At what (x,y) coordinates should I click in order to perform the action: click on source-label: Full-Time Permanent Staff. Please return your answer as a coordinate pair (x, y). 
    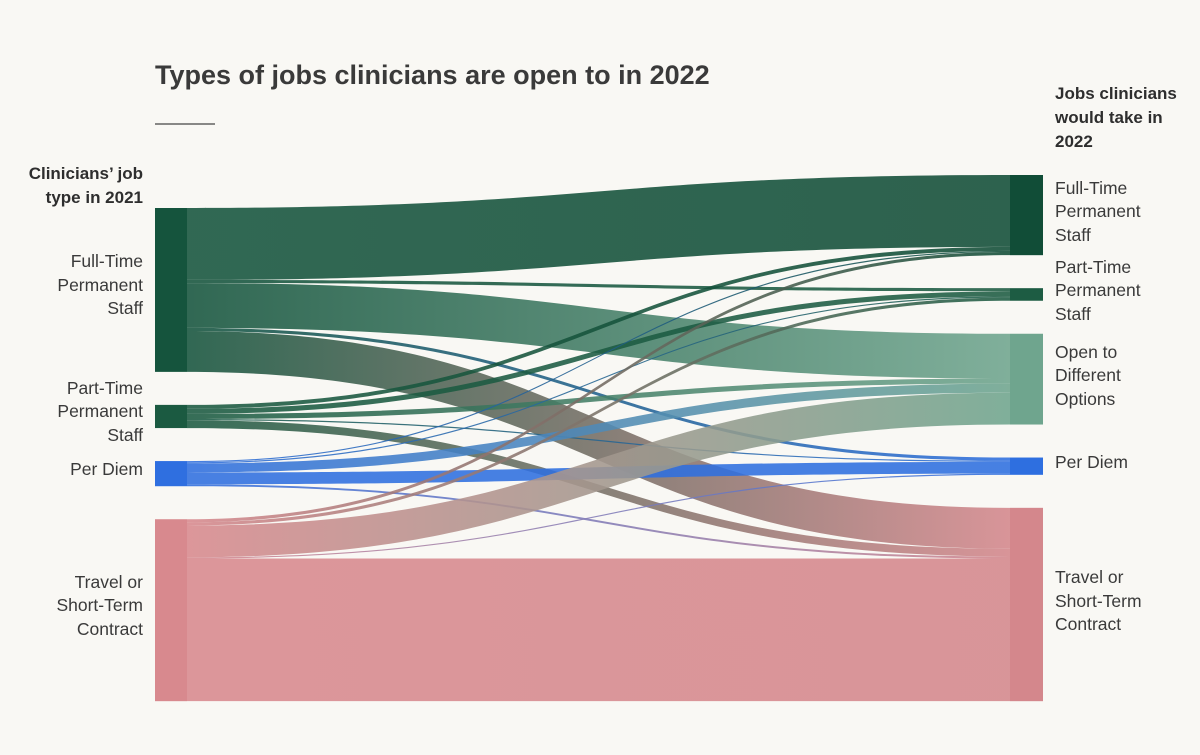
    Looking at the image, I should click on (100, 285).